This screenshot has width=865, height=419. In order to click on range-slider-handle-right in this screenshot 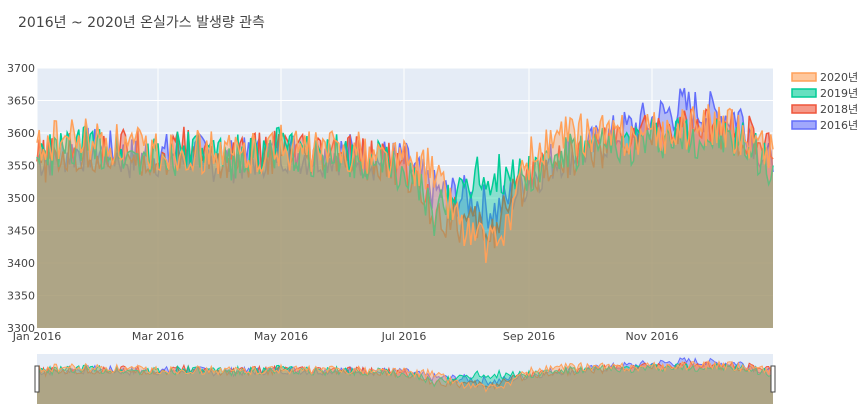, I will do `click(773, 379)`.